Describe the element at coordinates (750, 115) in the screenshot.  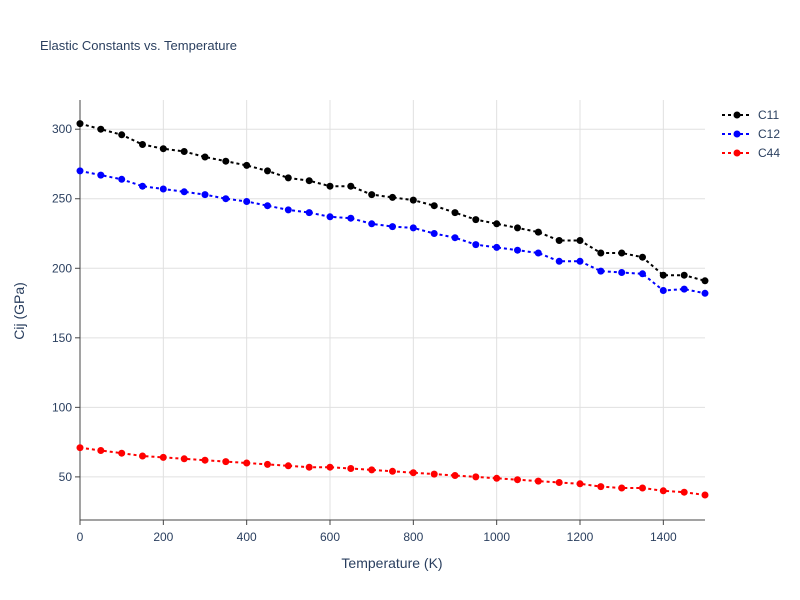
I see `legend-item-c11: C11` at that location.